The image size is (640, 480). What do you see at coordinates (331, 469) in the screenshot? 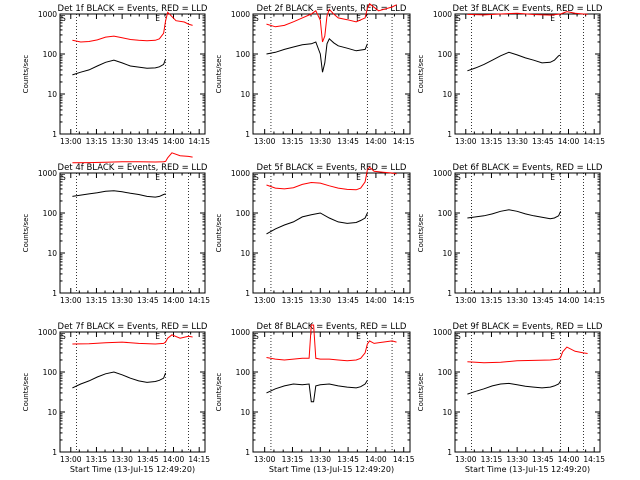
I see `x-axis-label: Start Time (13-Jul-15 12:49:20)` at bounding box center [331, 469].